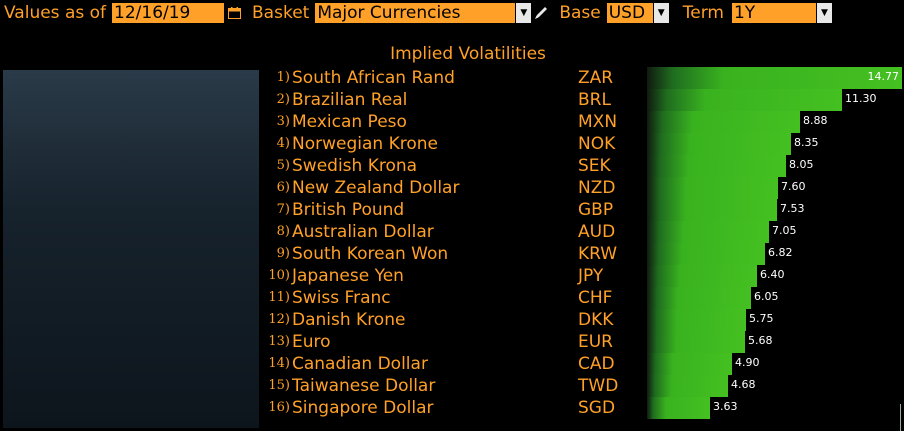  Describe the element at coordinates (774, 342) in the screenshot. I see `bar-area: 5.68` at that location.